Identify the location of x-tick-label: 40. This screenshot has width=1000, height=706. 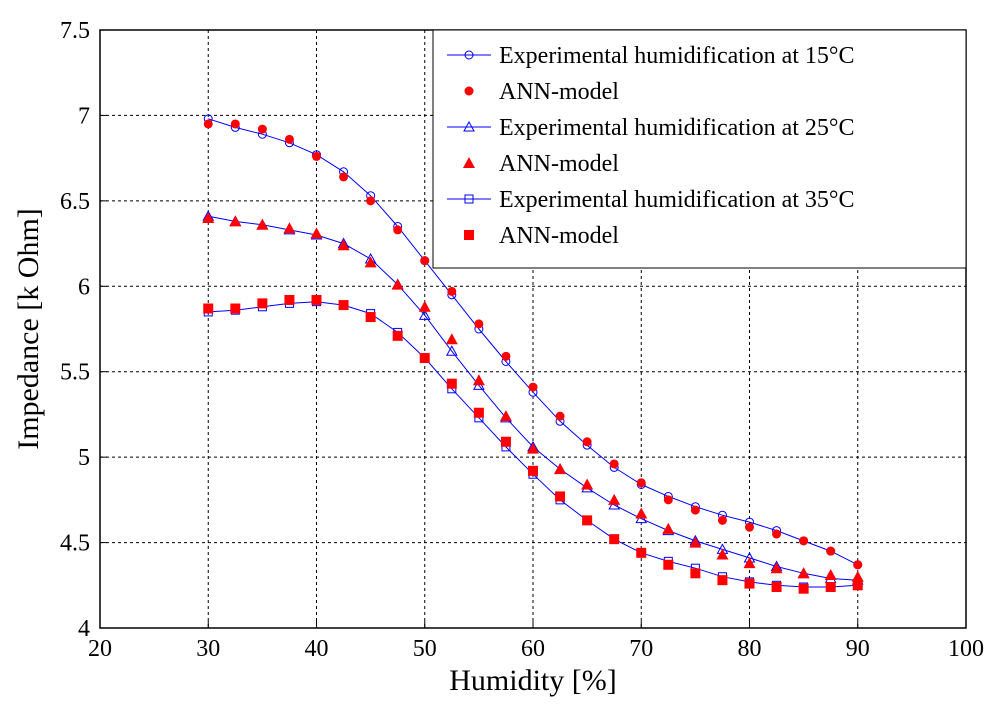
(317, 649).